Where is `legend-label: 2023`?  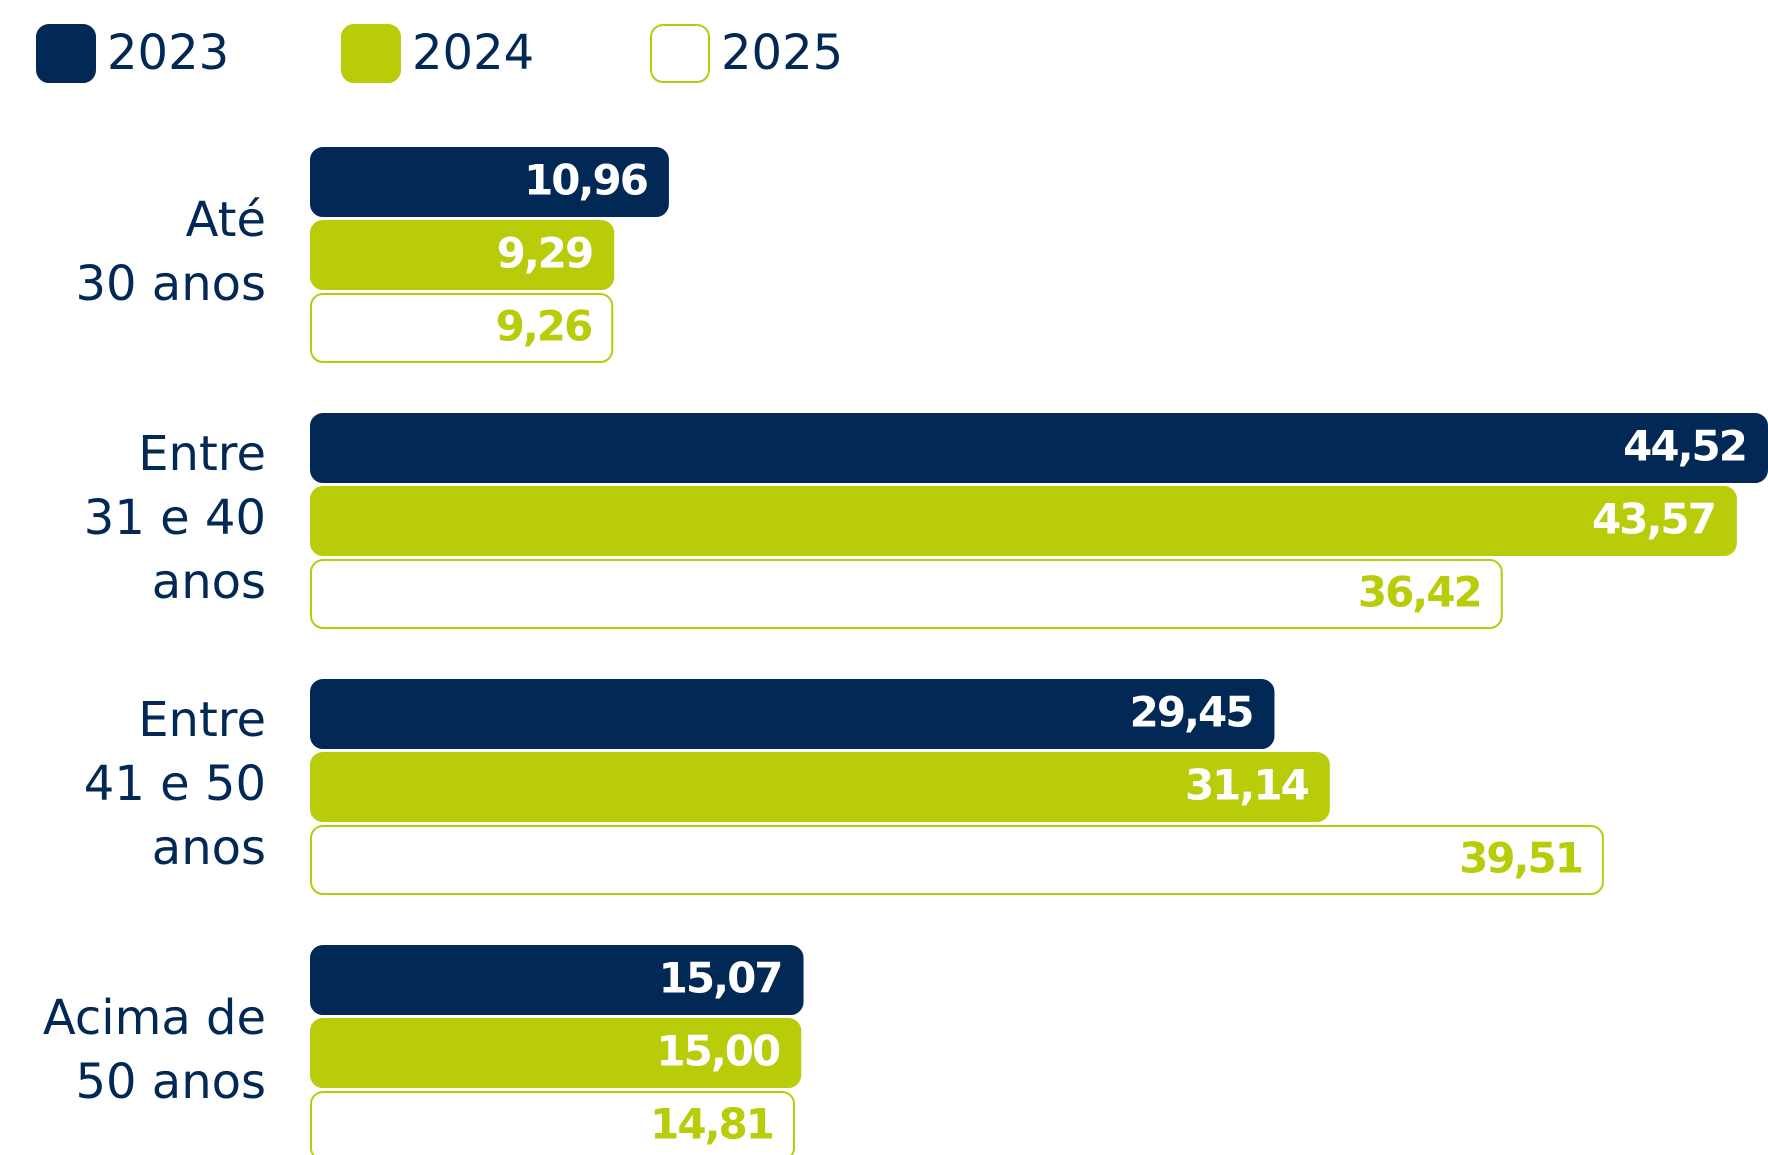 legend-label: 2023 is located at coordinates (168, 53).